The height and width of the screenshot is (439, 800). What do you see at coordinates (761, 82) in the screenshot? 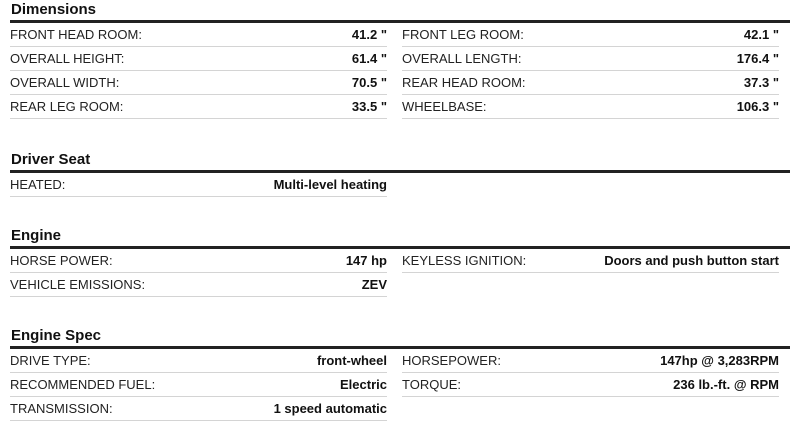
I see `spec-value: 37.3 "` at bounding box center [761, 82].